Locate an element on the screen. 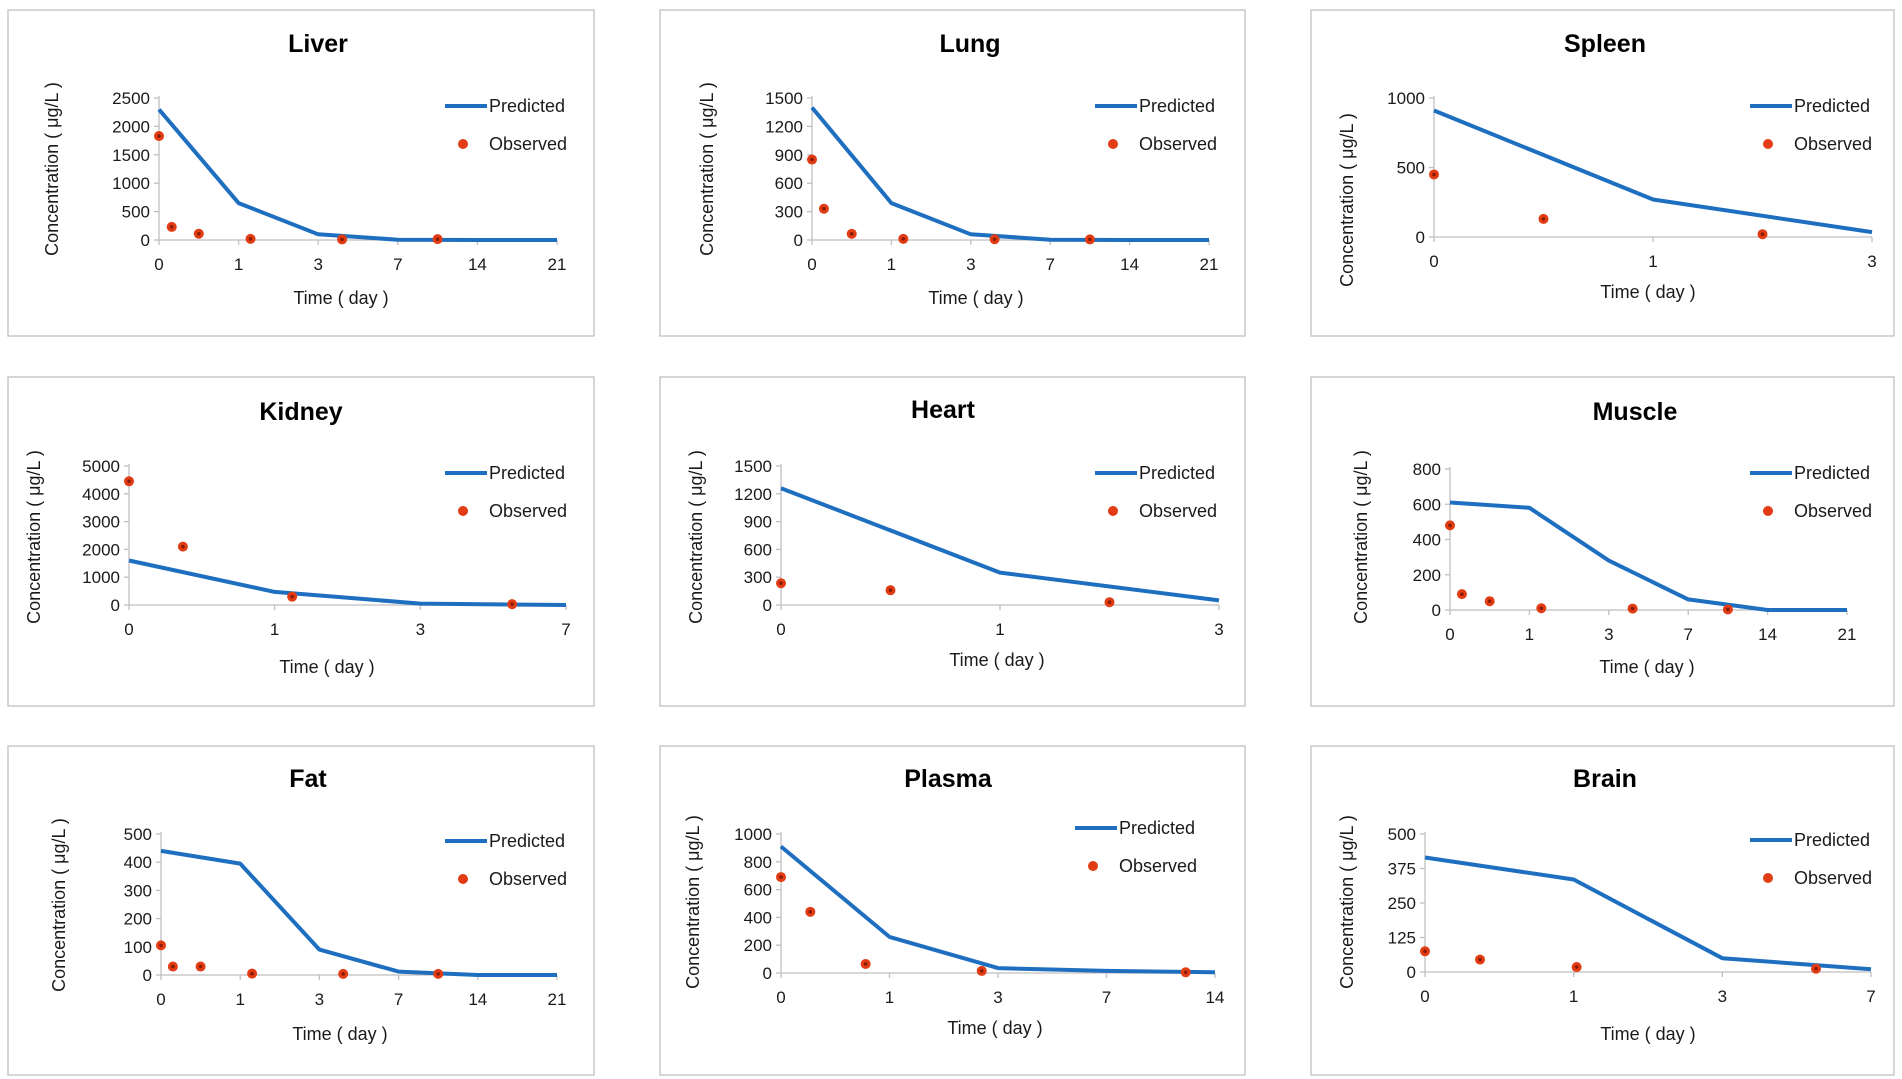 This screenshot has height=1079, width=1902. chart-title: Liver is located at coordinates (318, 44).